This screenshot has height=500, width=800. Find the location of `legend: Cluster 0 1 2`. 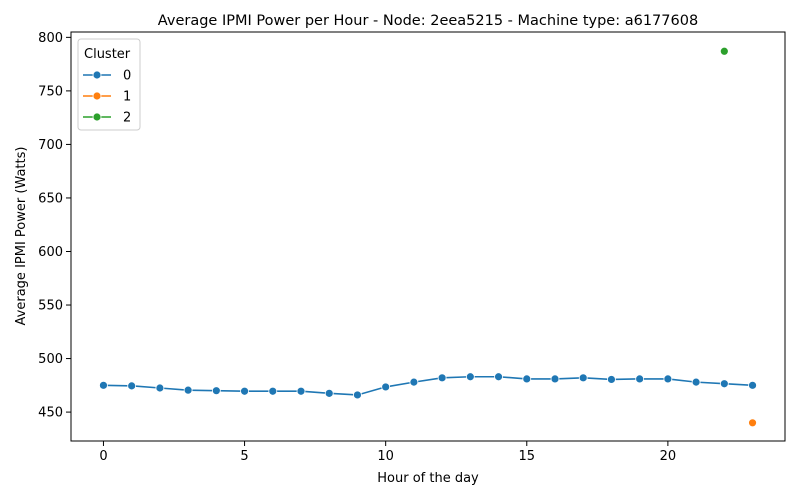

legend: Cluster 0 1 2 is located at coordinates (109, 84).